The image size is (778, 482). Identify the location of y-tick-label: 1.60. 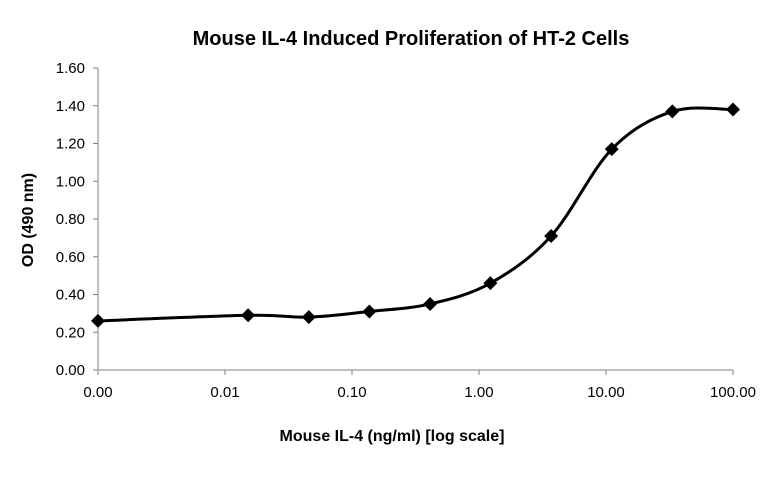
(70, 68).